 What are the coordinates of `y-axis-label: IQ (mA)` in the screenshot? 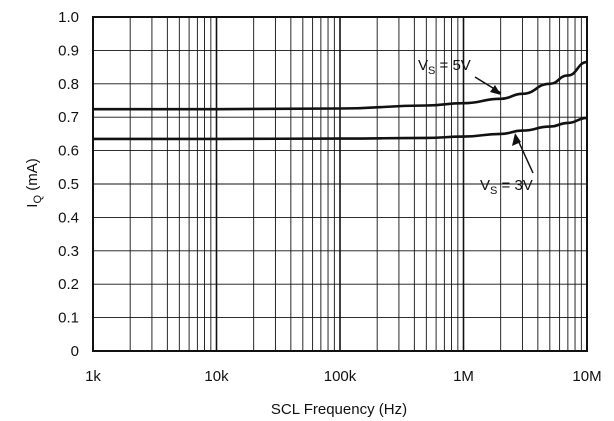 It's located at (34, 182).